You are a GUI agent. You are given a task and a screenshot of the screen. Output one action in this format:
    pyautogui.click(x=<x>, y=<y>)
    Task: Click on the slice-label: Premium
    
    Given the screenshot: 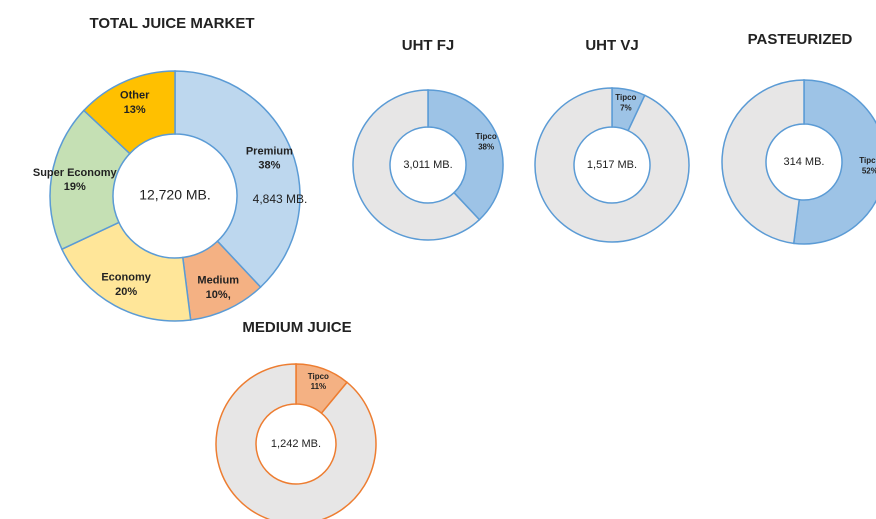 What is the action you would take?
    pyautogui.click(x=269, y=151)
    